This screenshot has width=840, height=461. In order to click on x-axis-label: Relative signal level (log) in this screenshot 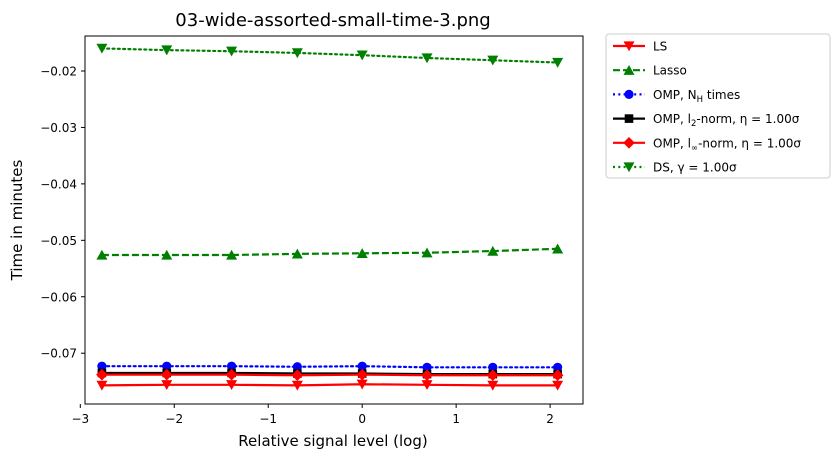, I will do `click(332, 441)`.